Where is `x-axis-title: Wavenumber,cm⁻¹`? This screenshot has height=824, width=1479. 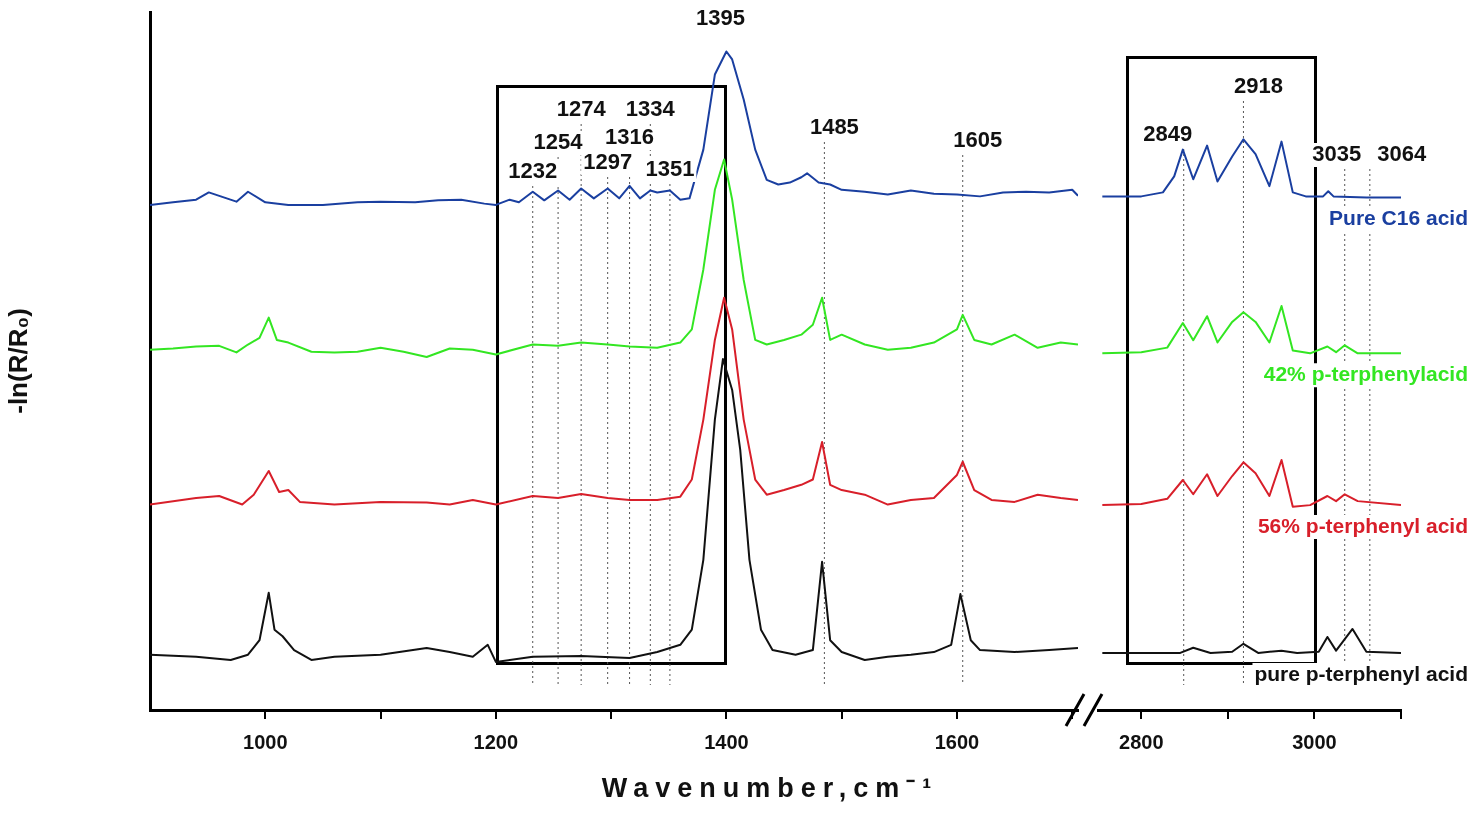 x-axis-title: Wavenumber,cm⁻¹ is located at coordinates (770, 788).